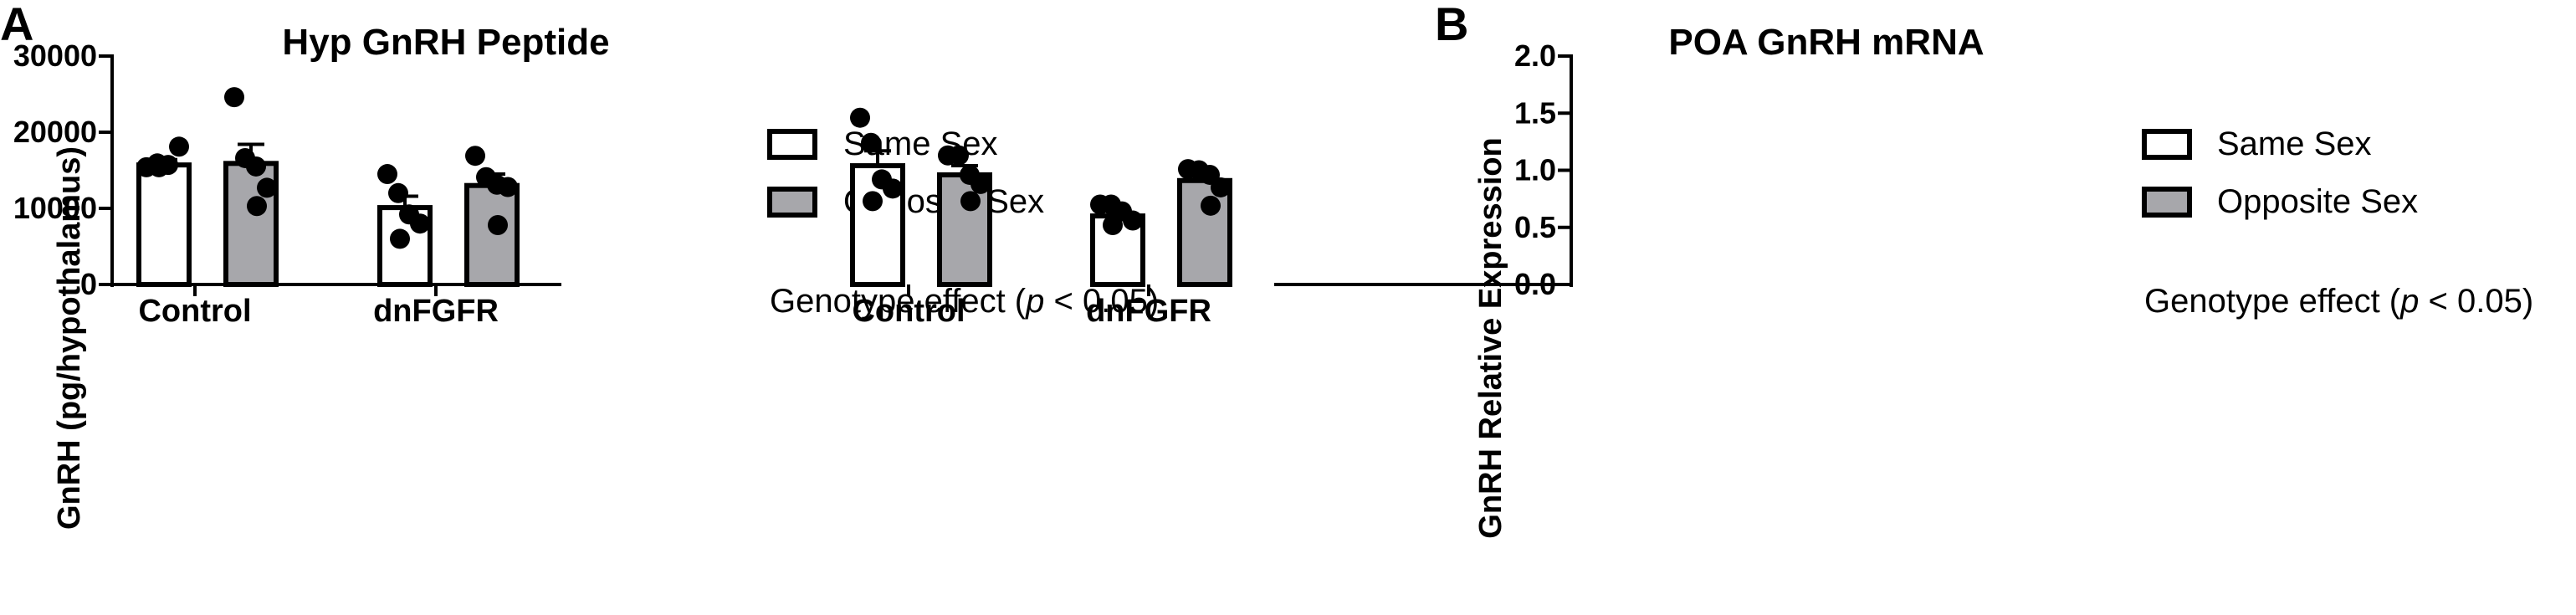 The width and height of the screenshot is (2576, 615). Describe the element at coordinates (287, 183) in the screenshot. I see `plot-area: 0 10000 20000 30000 Control dnFGFR` at that location.